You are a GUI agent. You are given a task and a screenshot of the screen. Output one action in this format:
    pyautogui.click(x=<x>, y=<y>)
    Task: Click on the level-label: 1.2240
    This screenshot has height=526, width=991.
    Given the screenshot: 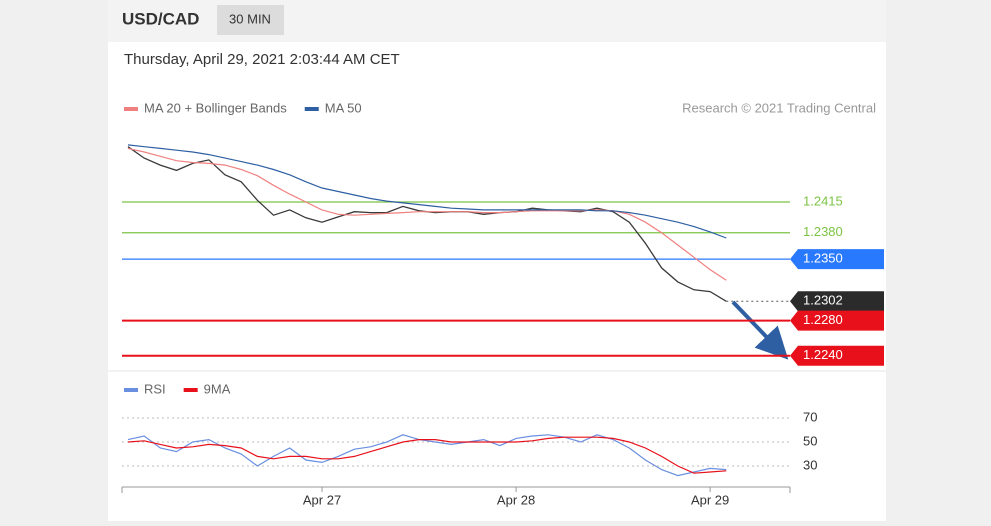 What is the action you would take?
    pyautogui.click(x=823, y=354)
    